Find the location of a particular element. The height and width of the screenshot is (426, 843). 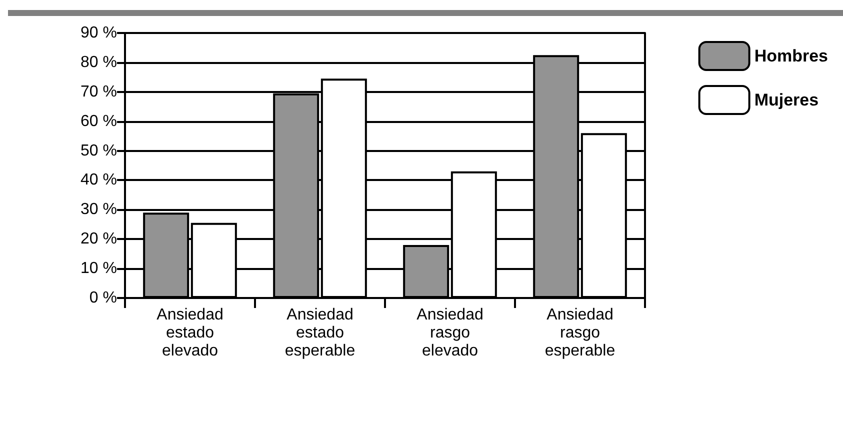

y-tick-label: 90 % is located at coordinates (98, 33).